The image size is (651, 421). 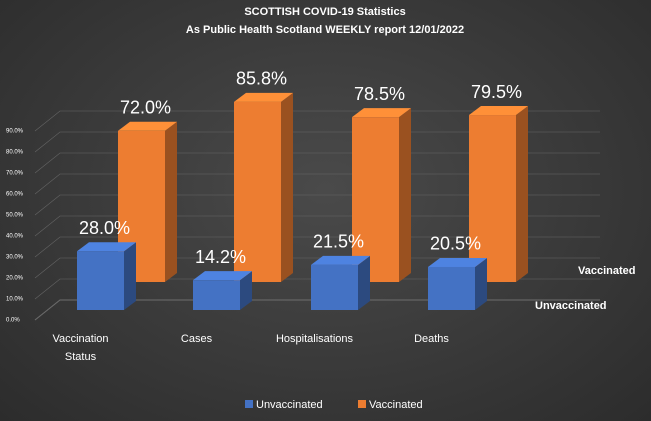 What do you see at coordinates (13, 321) in the screenshot?
I see `y-tick-label: 0.0%` at bounding box center [13, 321].